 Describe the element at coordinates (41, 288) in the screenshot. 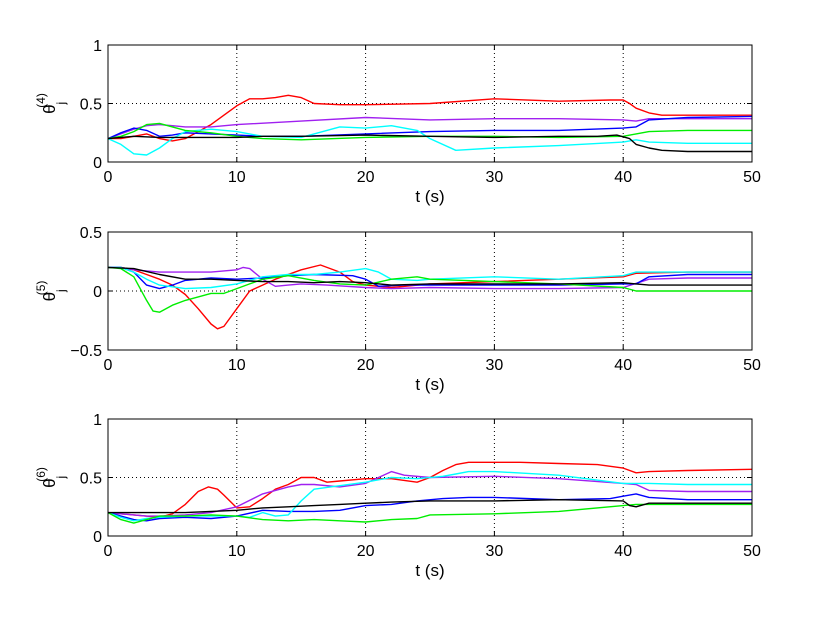

I see `y-axis-label-sup: (5)` at that location.